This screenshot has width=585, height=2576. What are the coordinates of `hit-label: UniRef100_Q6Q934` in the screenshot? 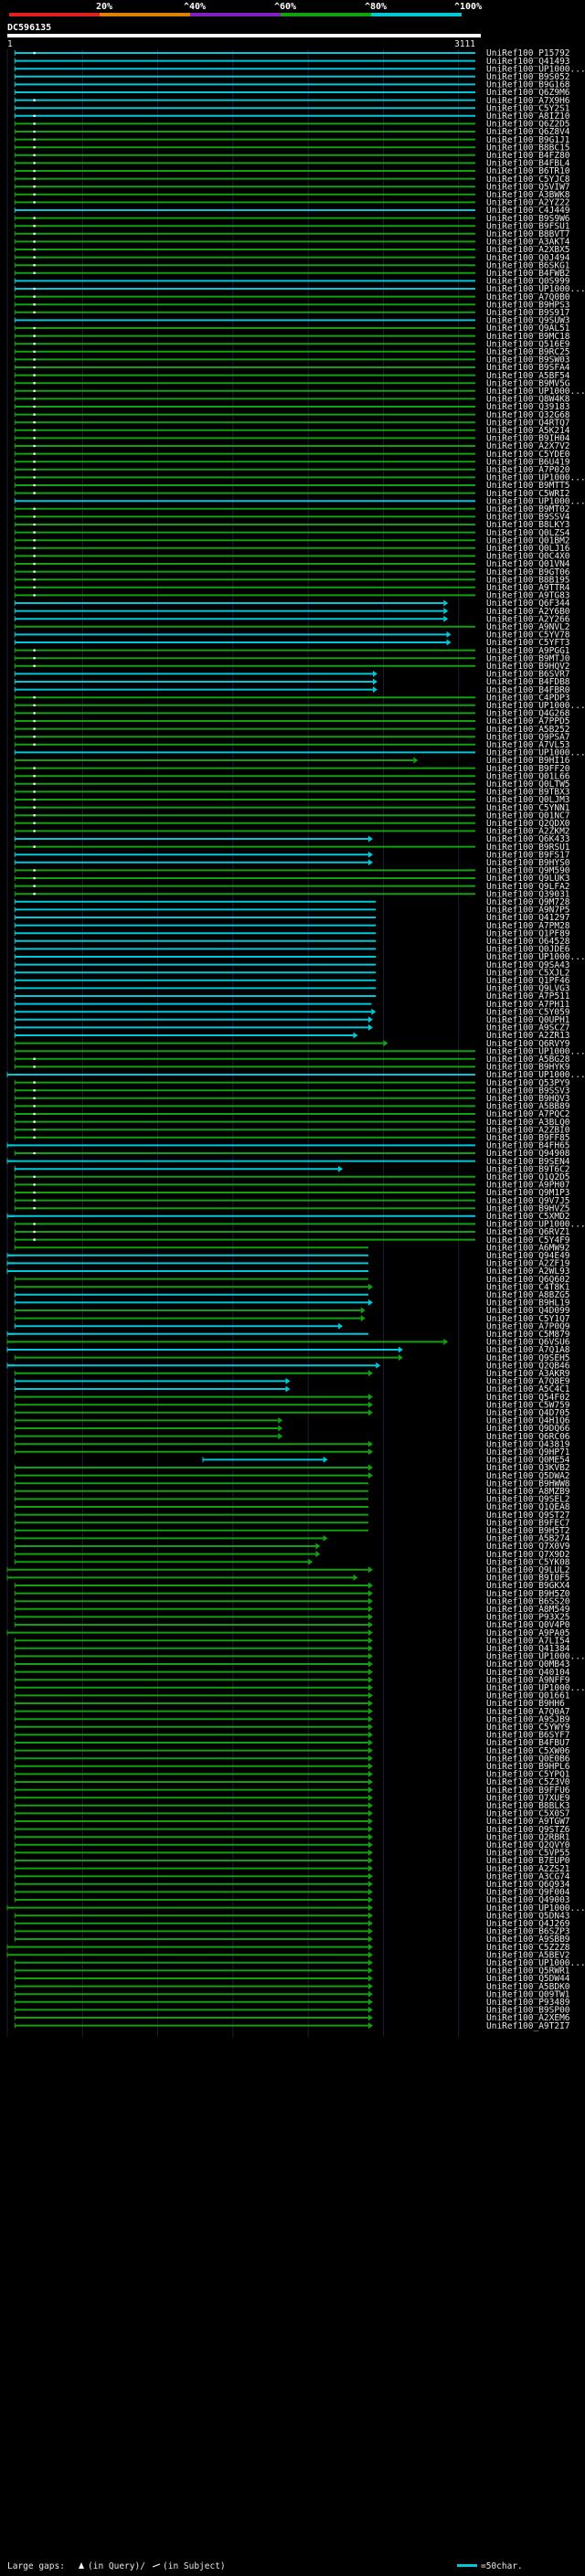 It's located at (528, 1885).